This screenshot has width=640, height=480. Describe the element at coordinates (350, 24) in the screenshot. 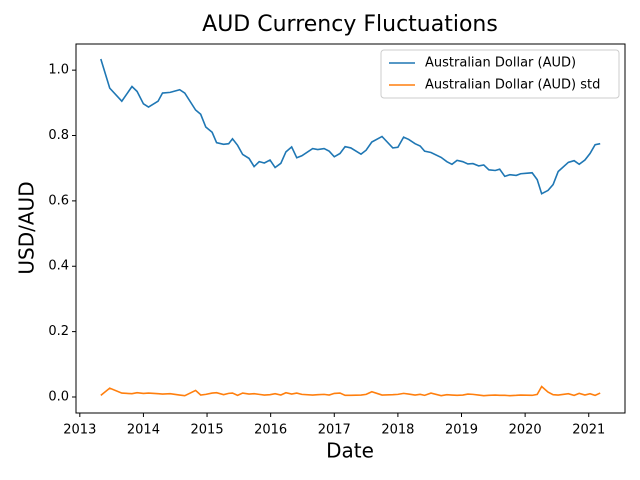

I see `chart-title: AUD Currency Fluctuations` at that location.